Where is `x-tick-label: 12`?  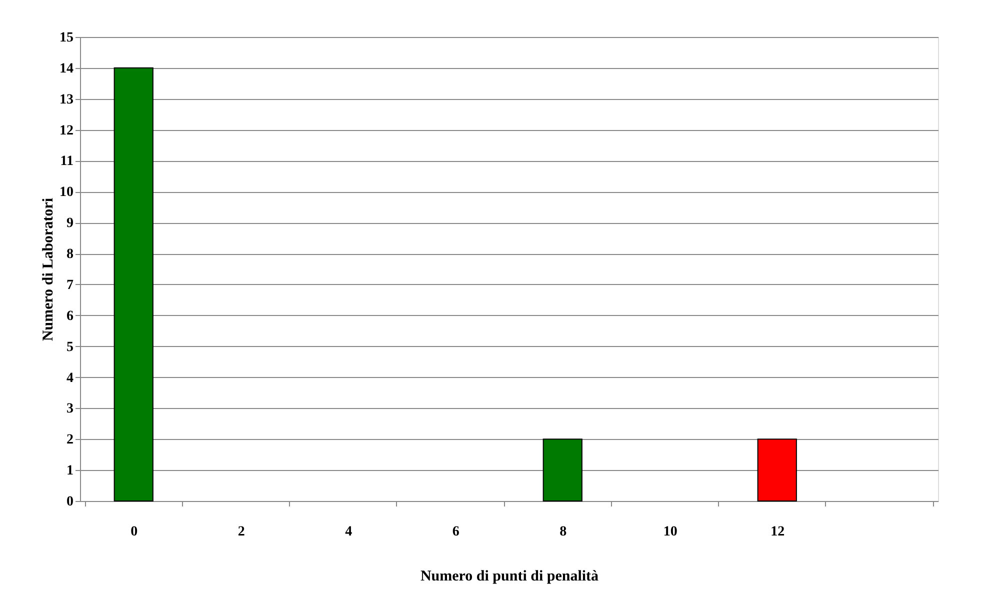 x-tick-label: 12 is located at coordinates (777, 532).